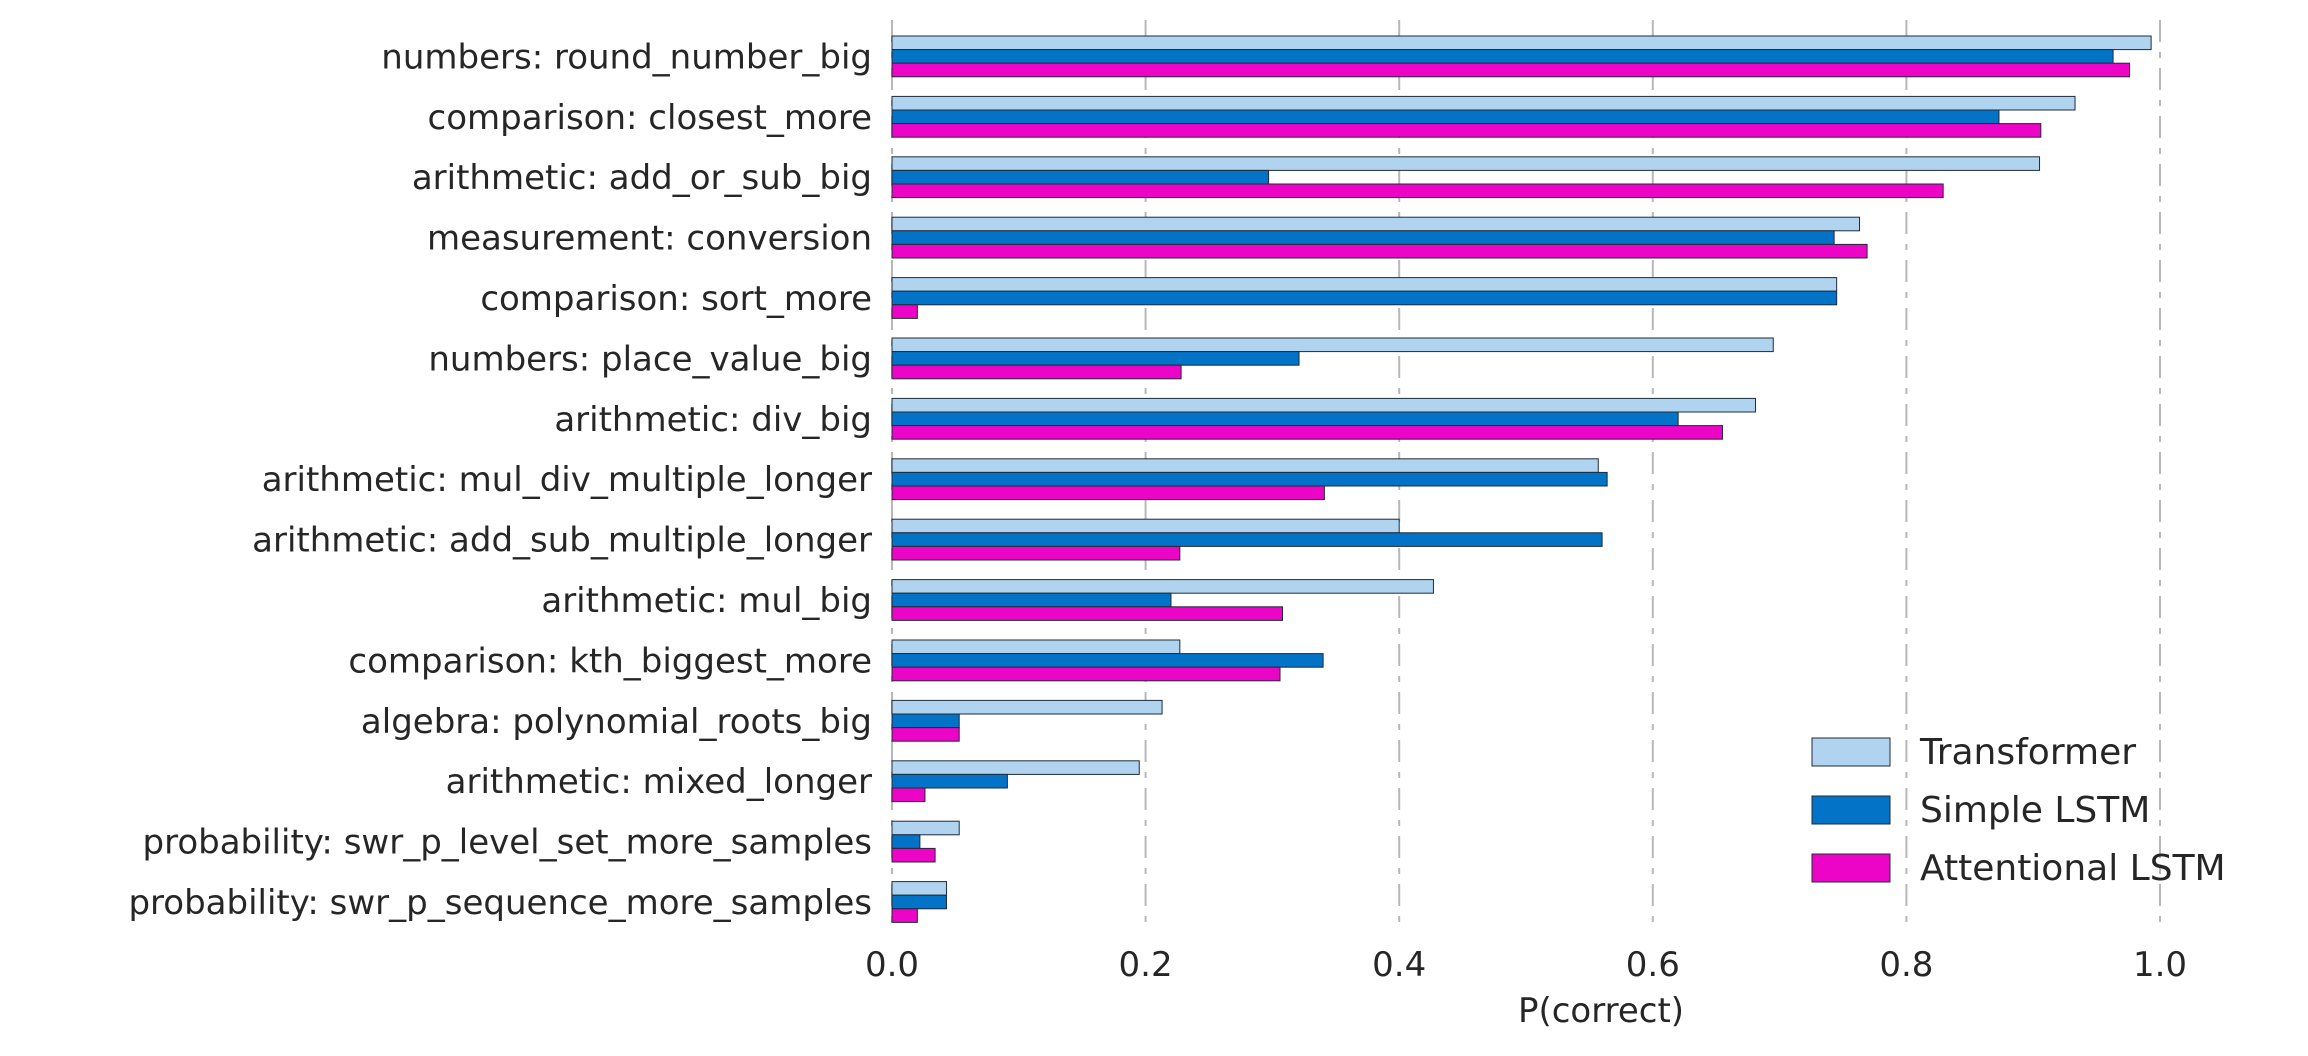 This screenshot has width=2308, height=1056. I want to click on bar-transformer-measurement-conversion, so click(1375, 224).